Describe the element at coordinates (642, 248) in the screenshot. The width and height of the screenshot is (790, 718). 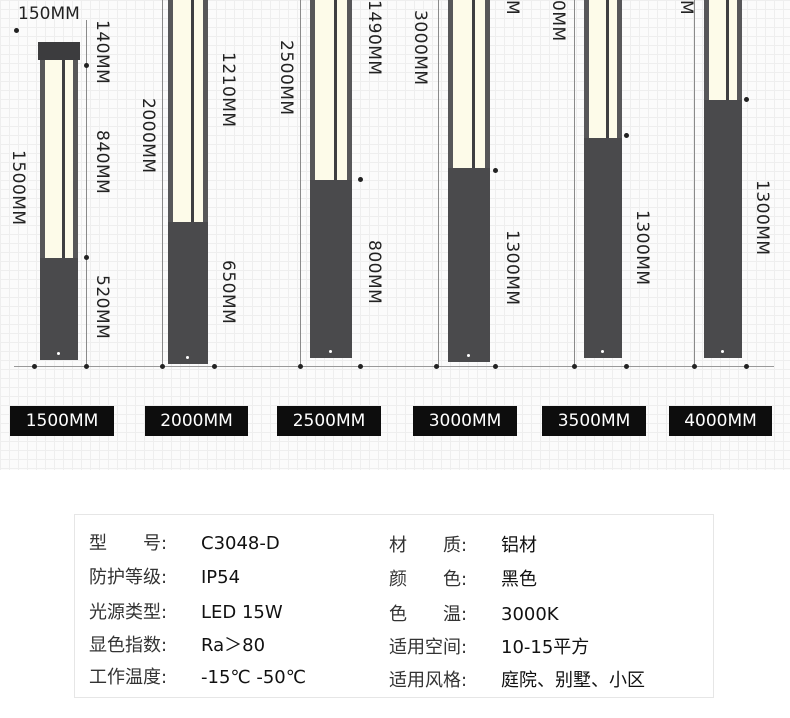
I see `dim-label-p5-body: 1300MM` at that location.